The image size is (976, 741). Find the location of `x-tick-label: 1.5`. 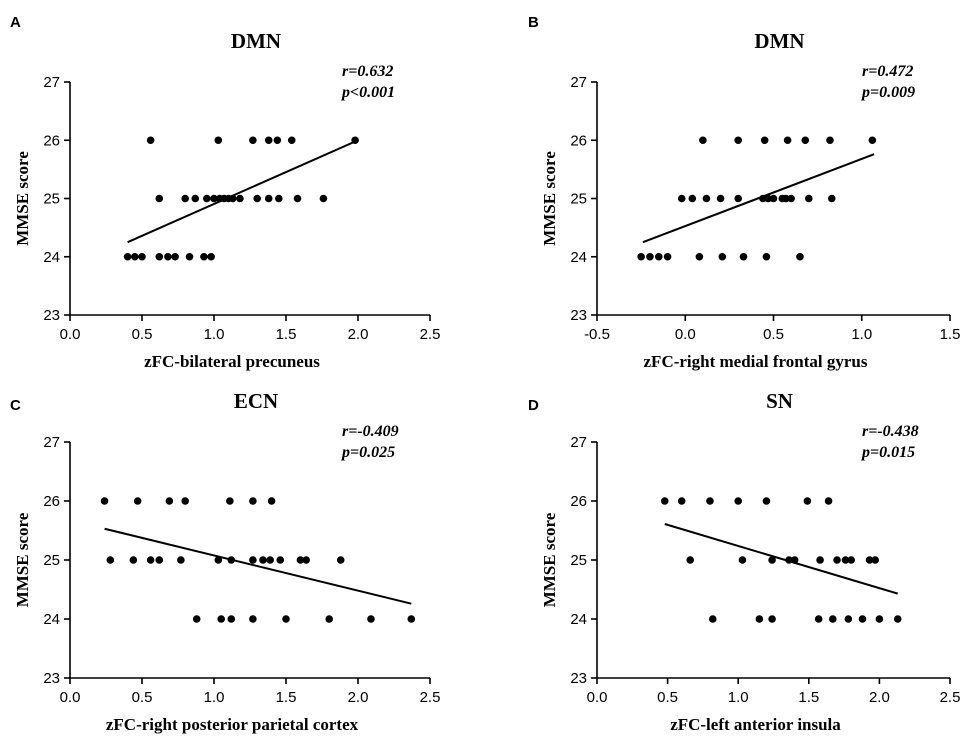

x-tick-label: 1.5 is located at coordinates (286, 697).